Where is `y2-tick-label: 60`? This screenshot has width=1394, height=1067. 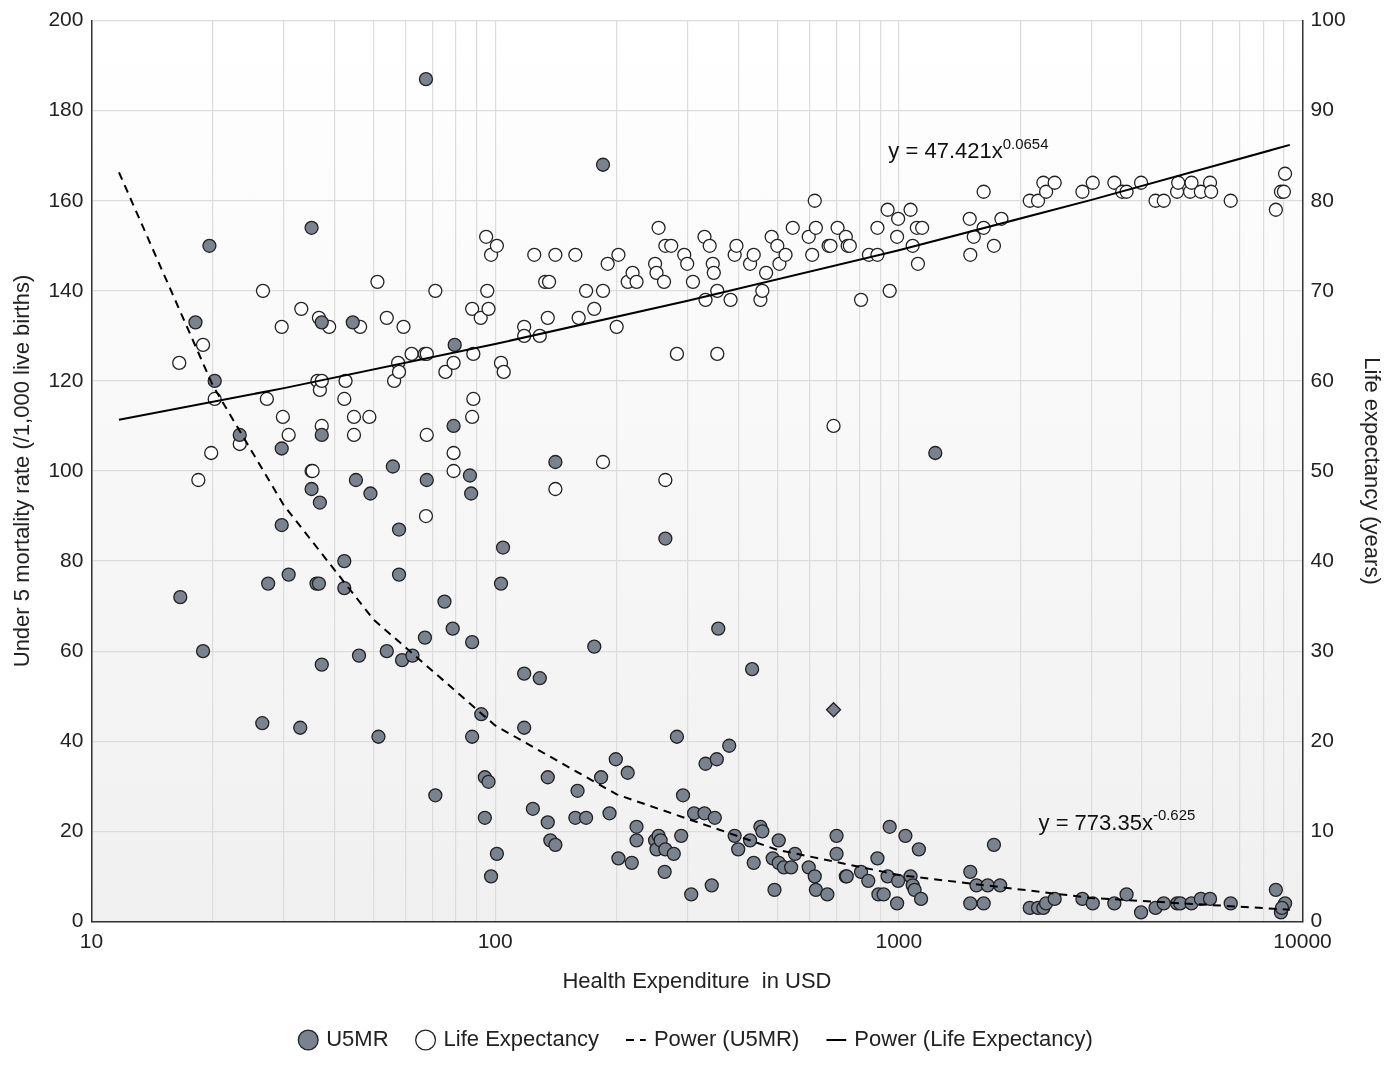
y2-tick-label: 60 is located at coordinates (1322, 379).